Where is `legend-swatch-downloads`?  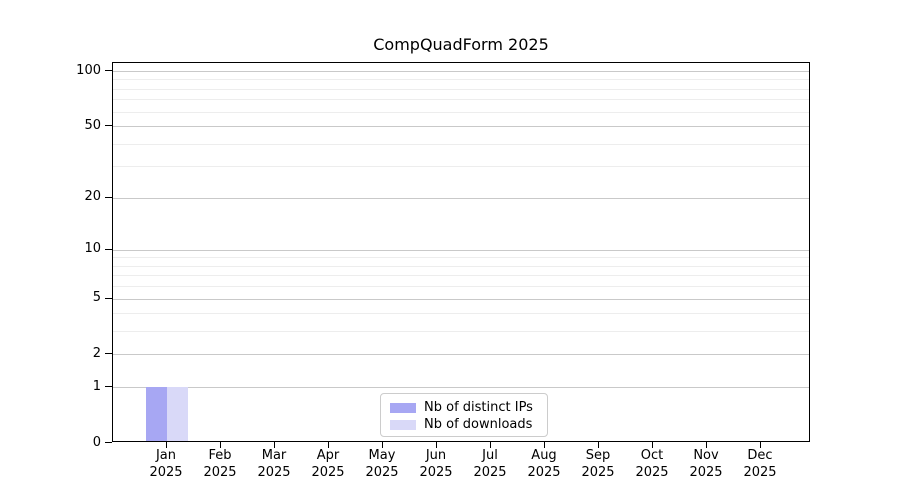 legend-swatch-downloads is located at coordinates (403, 424).